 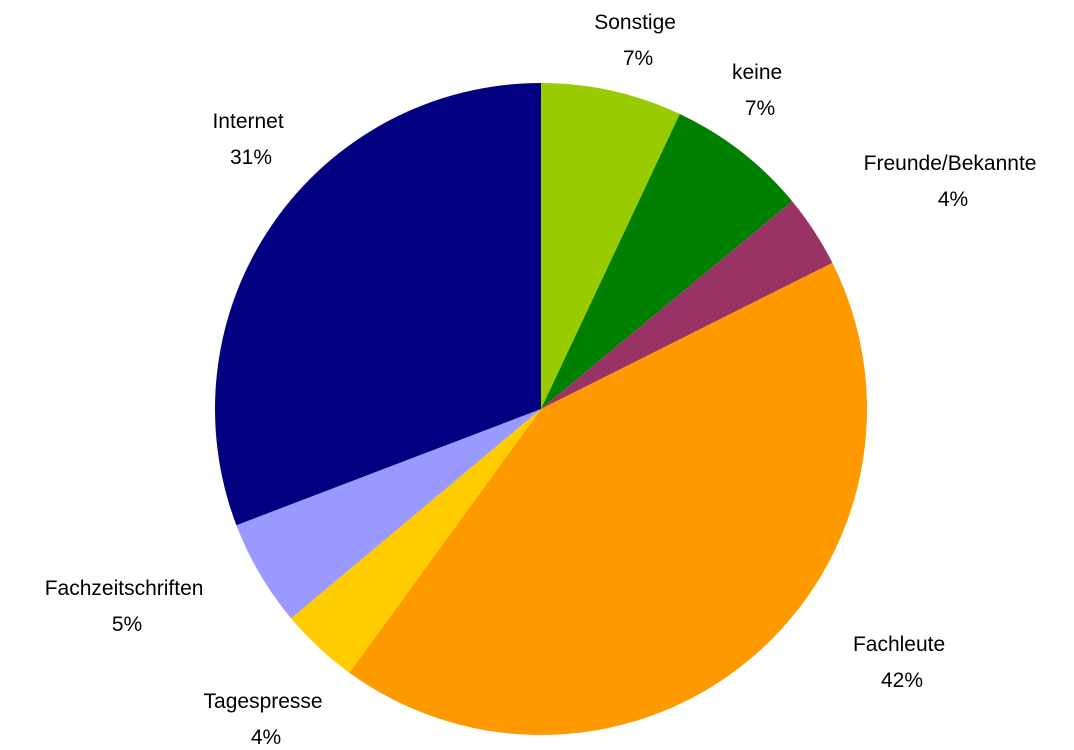 What do you see at coordinates (247, 121) in the screenshot?
I see `slice-label-internet-name: Internet` at bounding box center [247, 121].